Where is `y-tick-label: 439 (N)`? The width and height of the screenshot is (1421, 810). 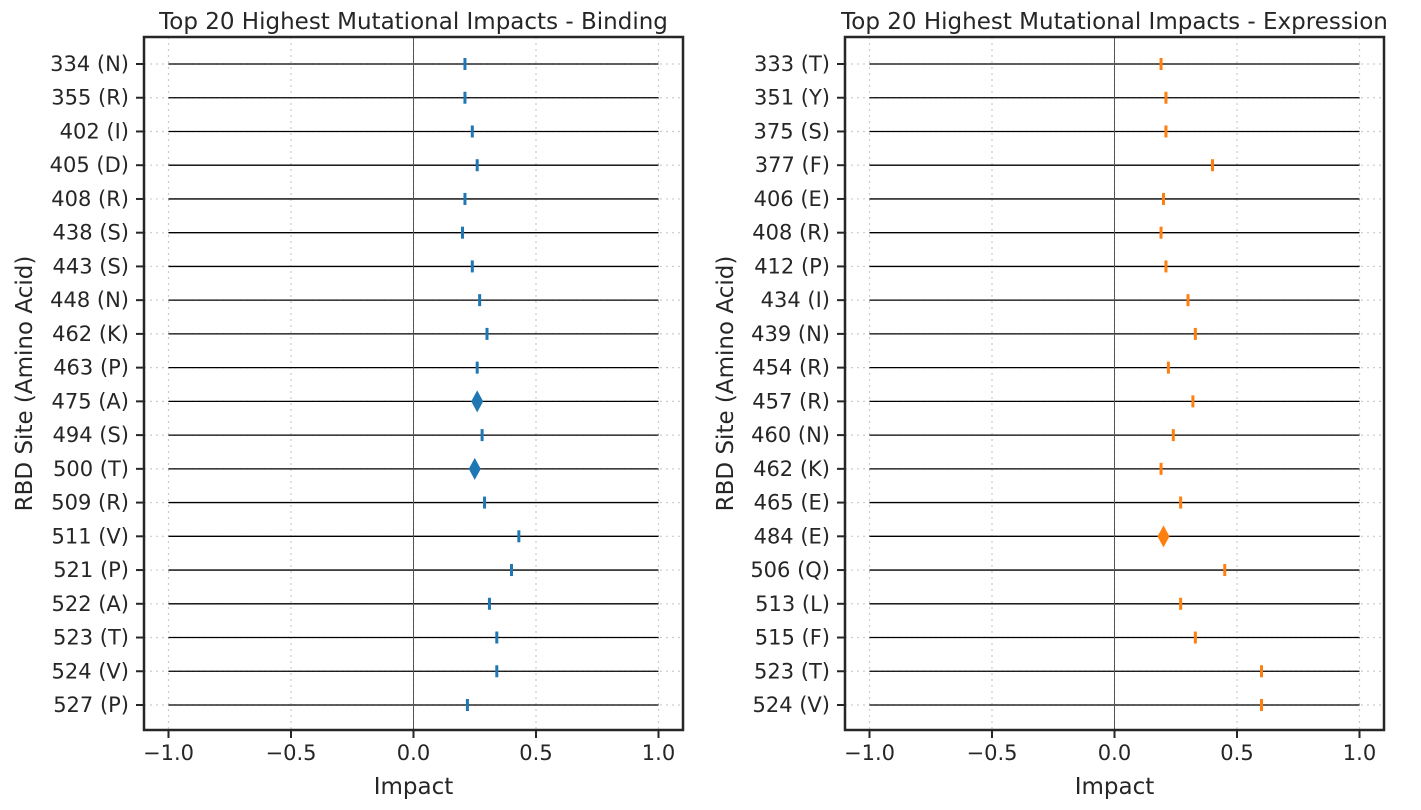 y-tick-label: 439 (N) is located at coordinates (790, 334).